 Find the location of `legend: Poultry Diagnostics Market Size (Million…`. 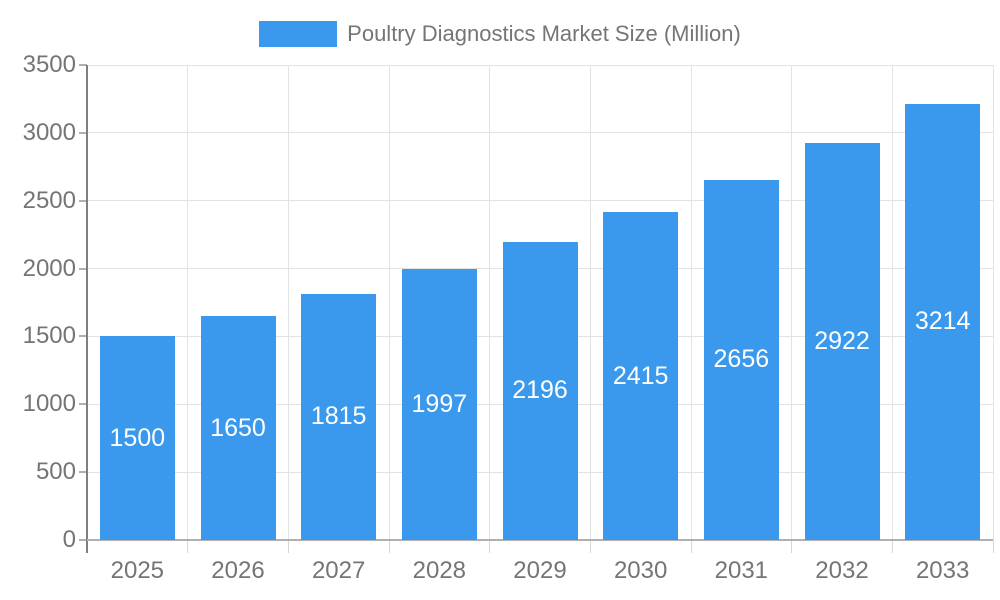

legend: Poultry Diagnostics Market Size (Million… is located at coordinates (500, 34).